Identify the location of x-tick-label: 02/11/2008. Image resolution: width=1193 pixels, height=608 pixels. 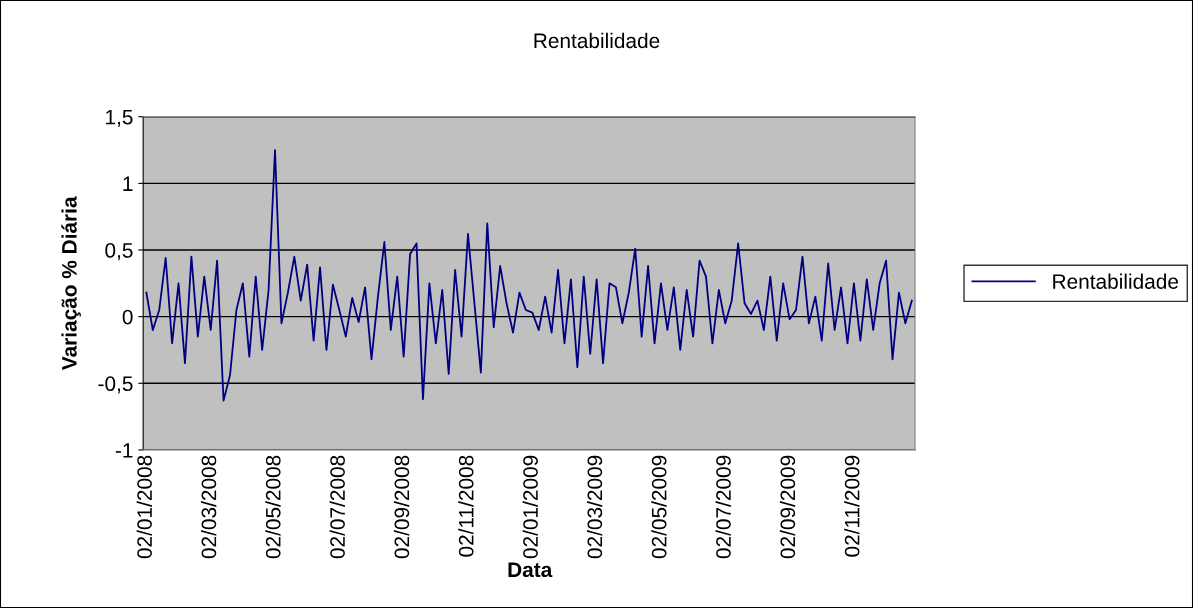
(466, 506).